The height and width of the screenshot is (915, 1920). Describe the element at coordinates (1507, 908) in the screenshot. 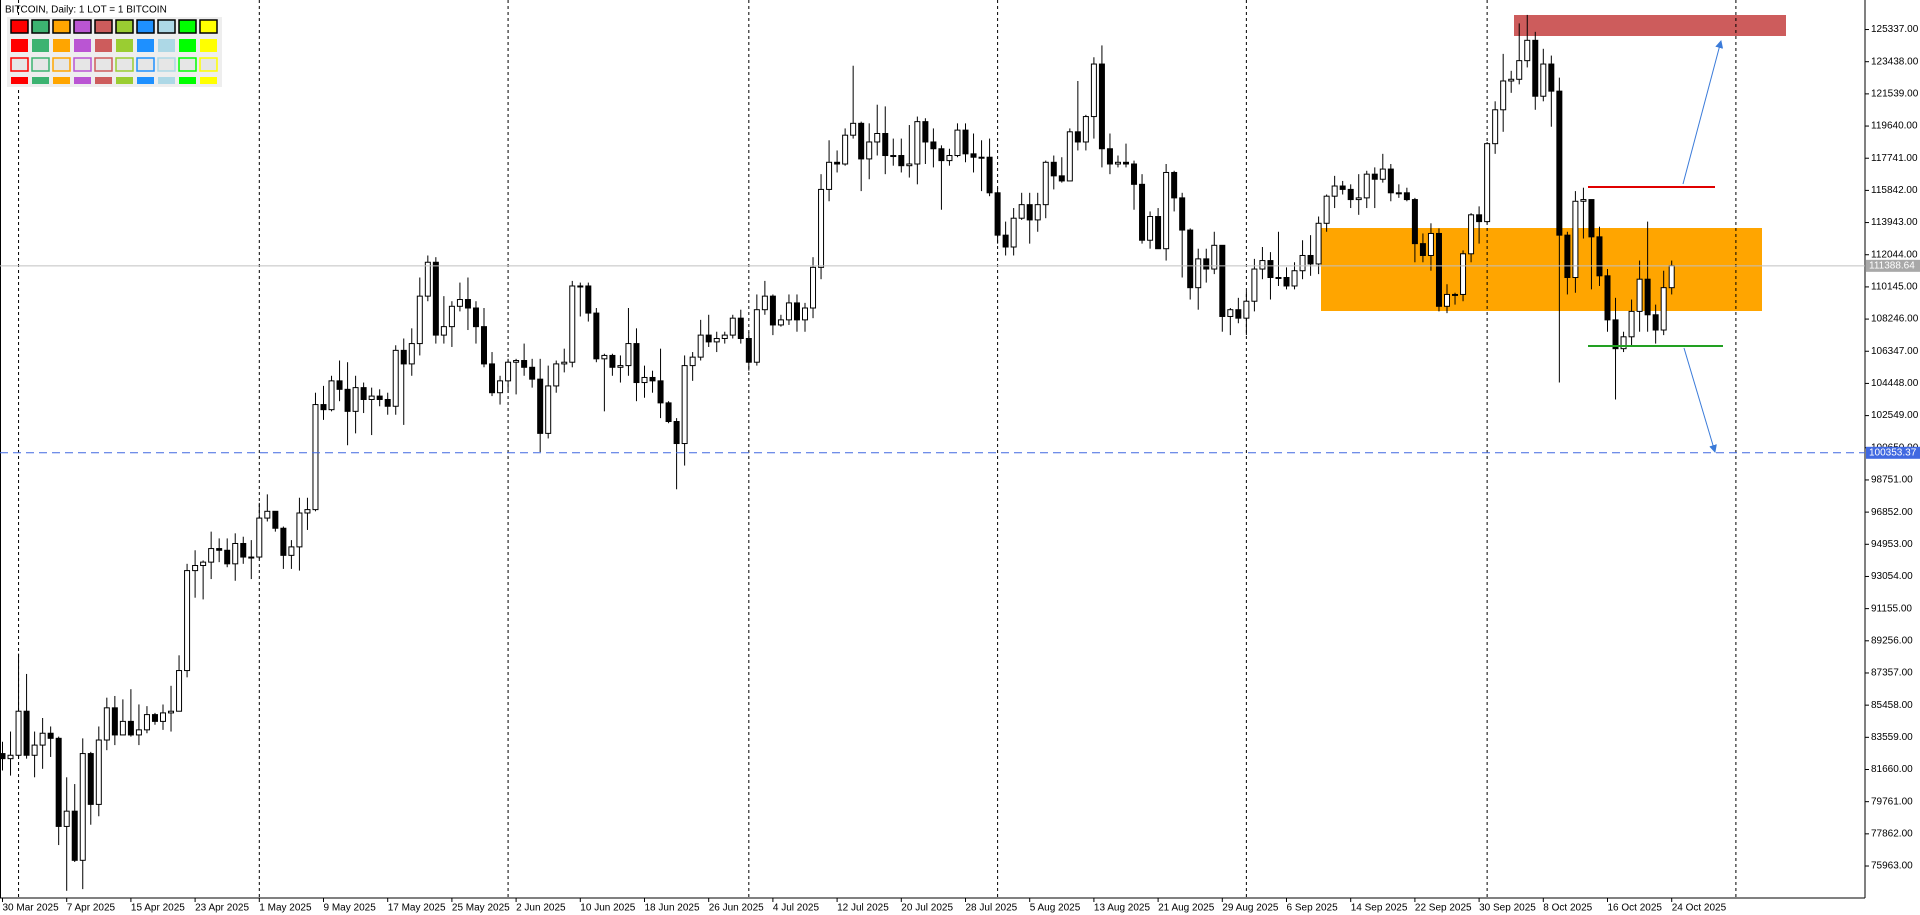

I see `x-tick-label: 30 Sep 2025` at that location.